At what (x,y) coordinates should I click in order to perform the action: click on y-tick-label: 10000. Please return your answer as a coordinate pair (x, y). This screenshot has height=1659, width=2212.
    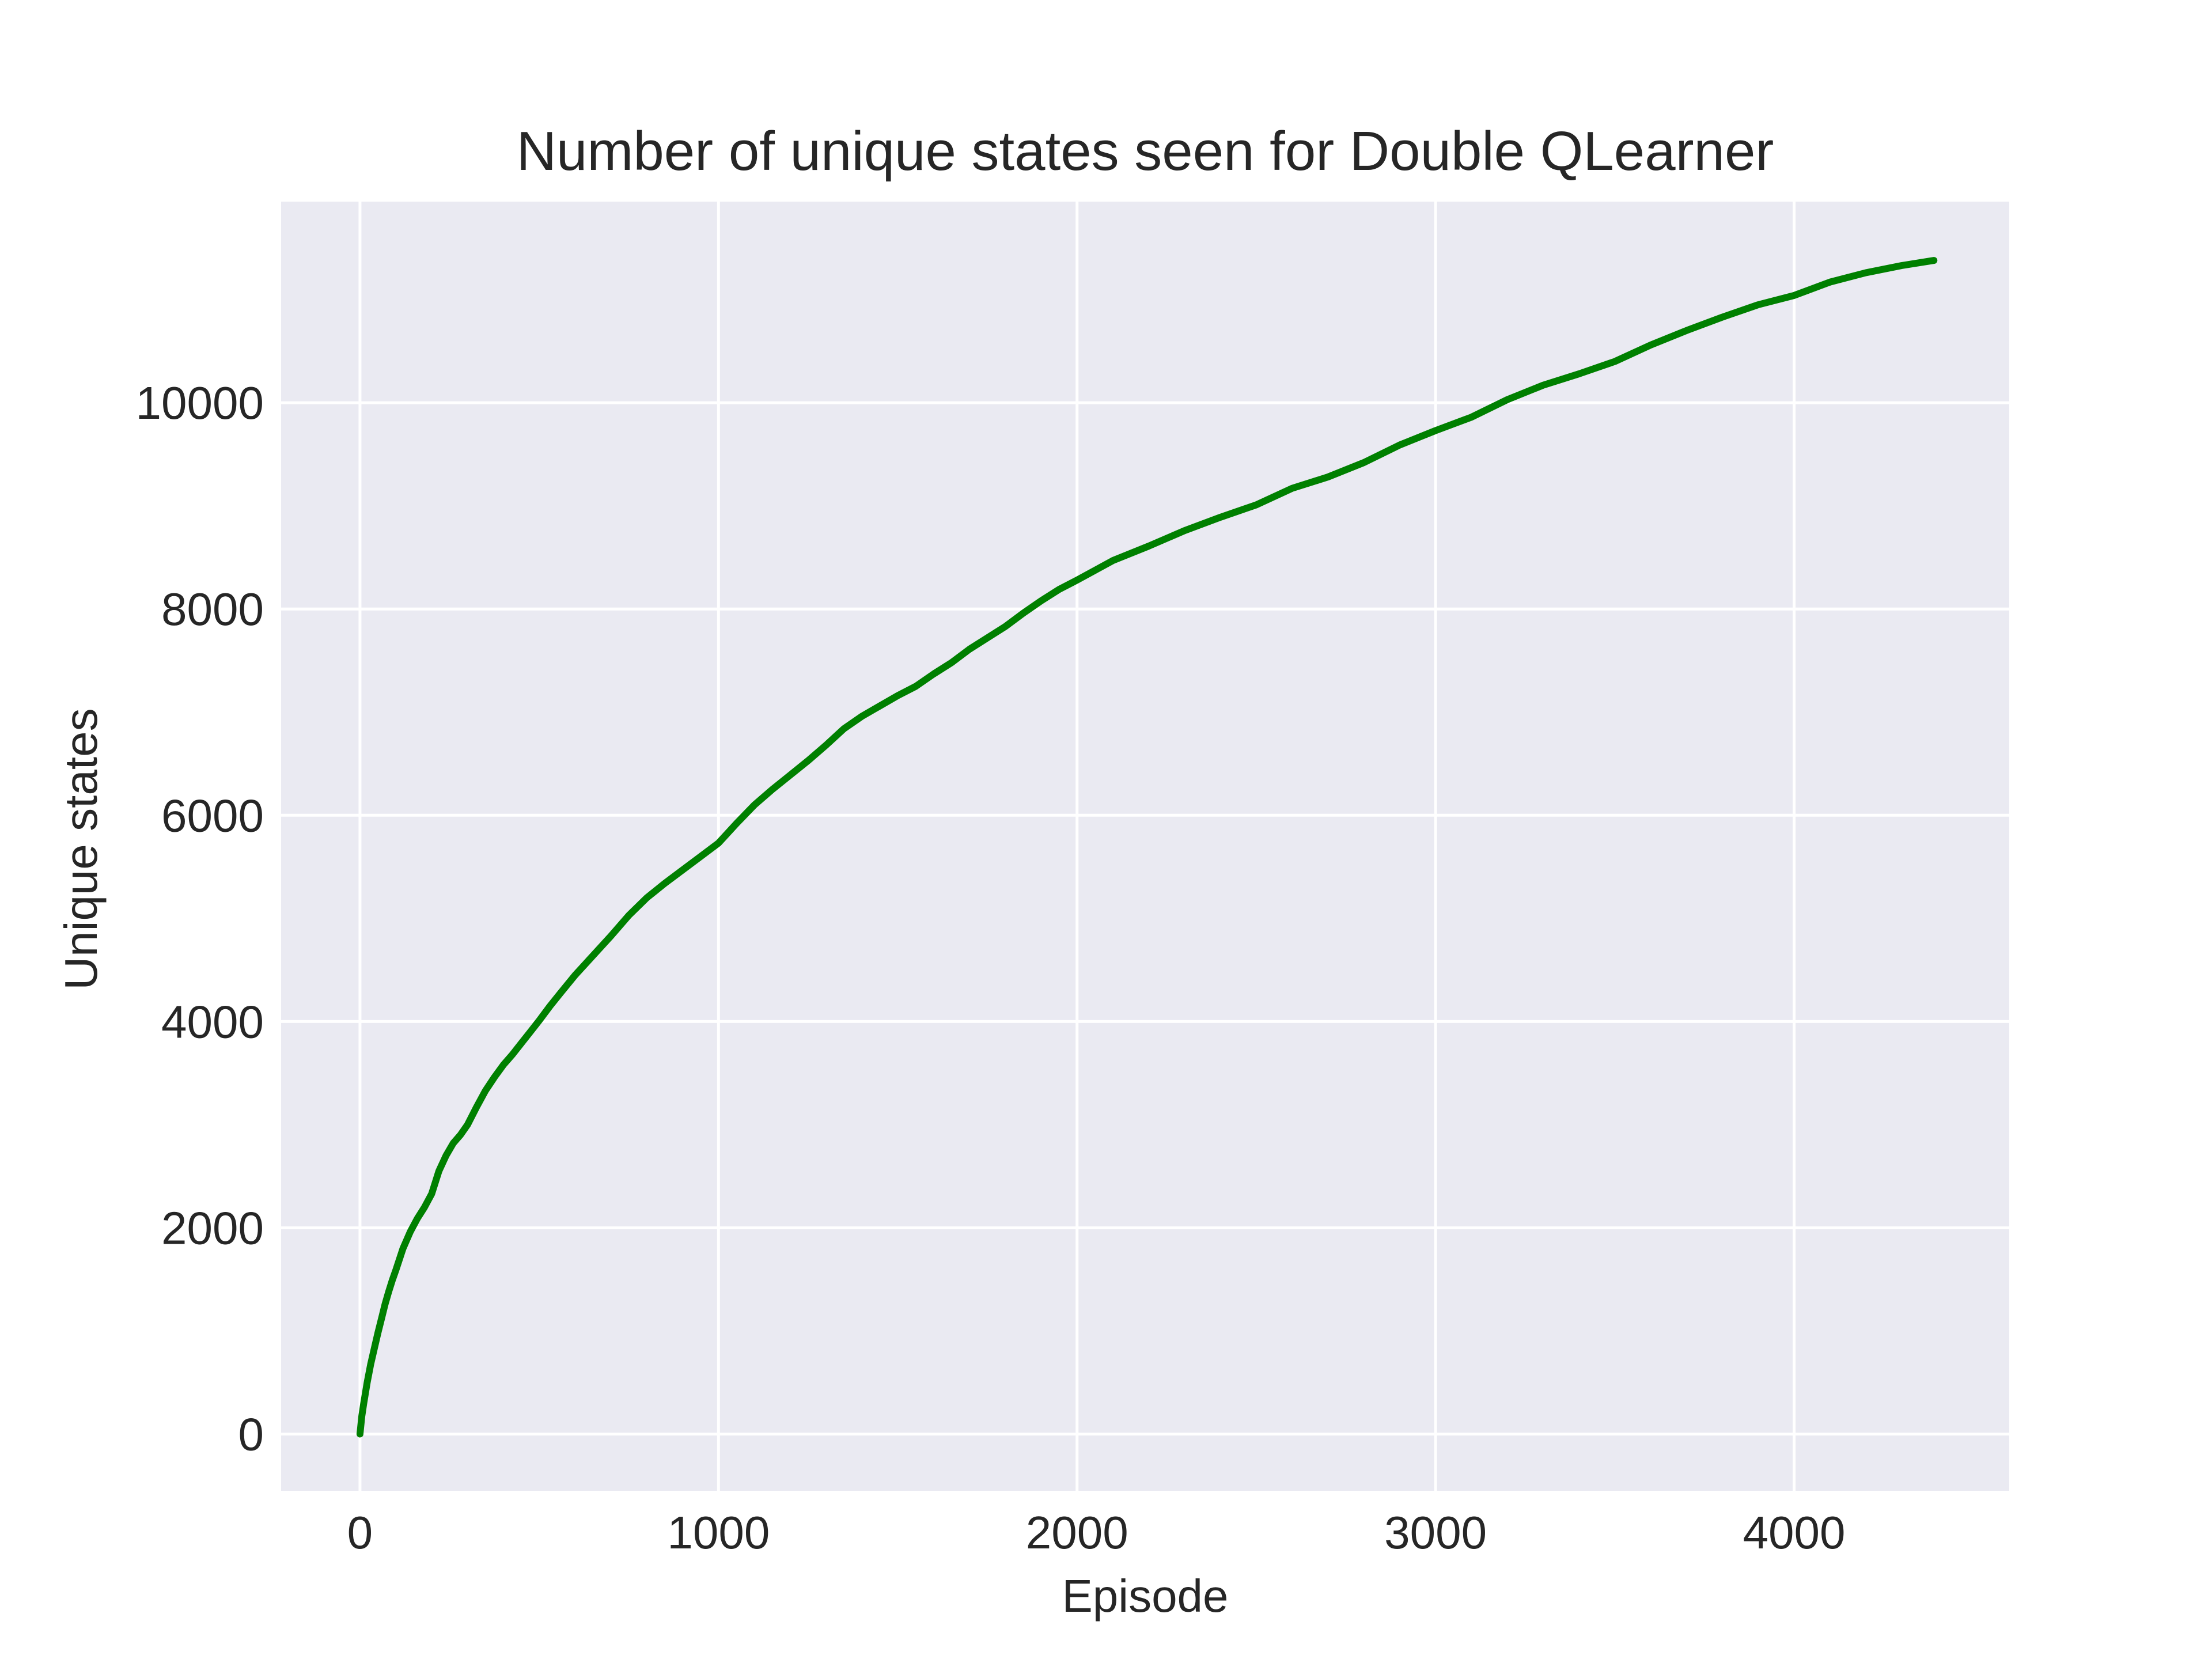
    Looking at the image, I should click on (200, 403).